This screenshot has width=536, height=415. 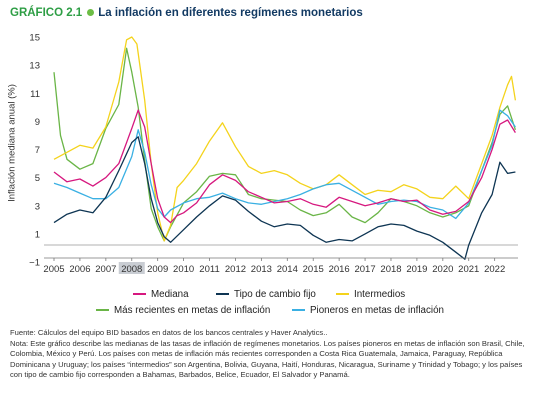 I want to click on legend-swatch-tipo-cambio-fijo, so click(x=222, y=294).